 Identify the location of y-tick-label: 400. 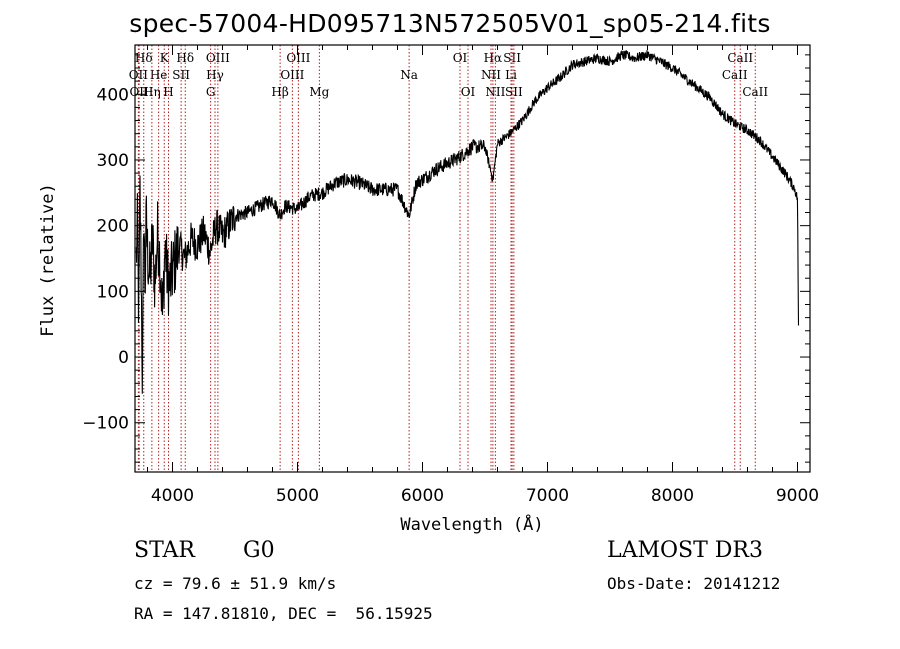
(113, 95).